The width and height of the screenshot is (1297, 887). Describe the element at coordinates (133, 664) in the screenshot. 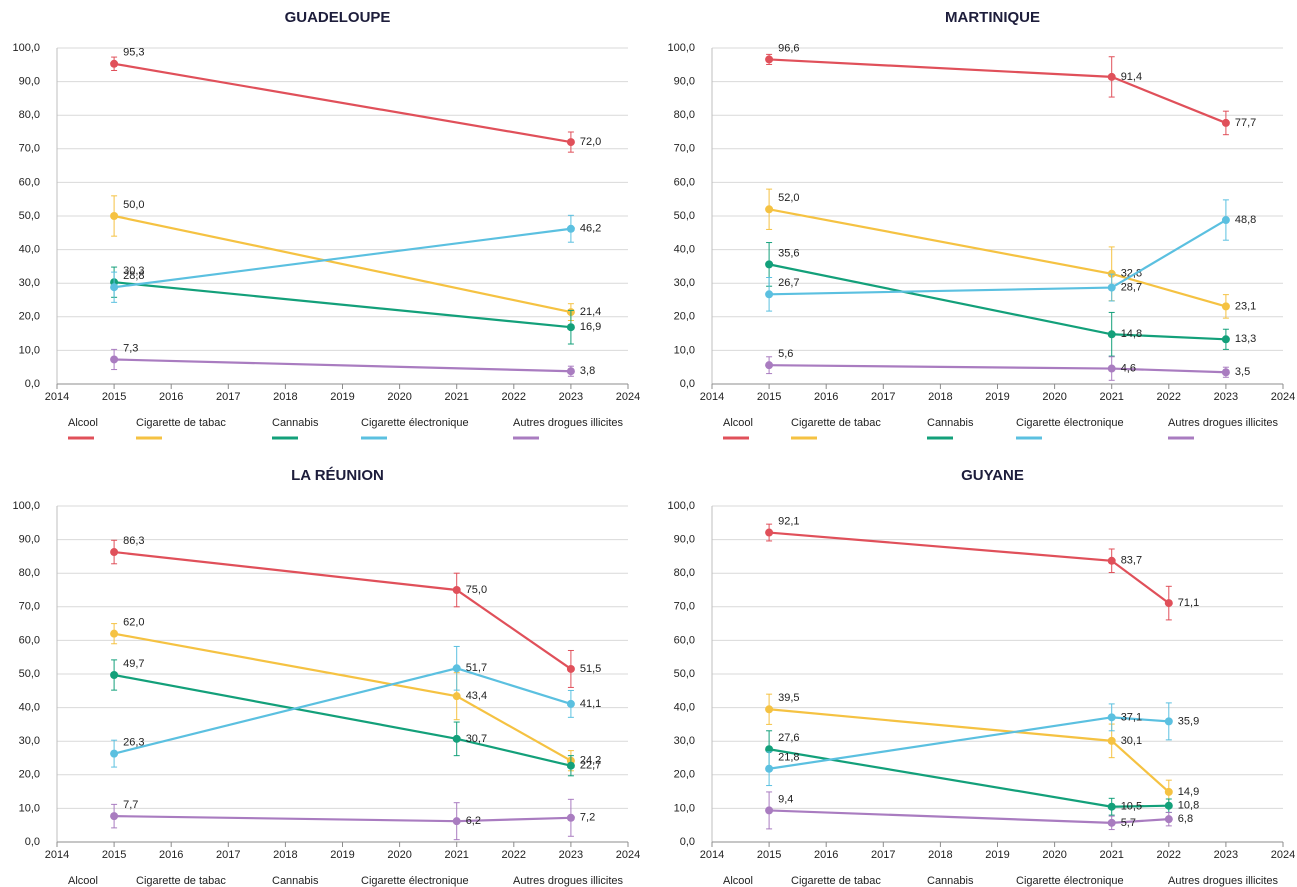

I see `data-label: 49,7` at that location.